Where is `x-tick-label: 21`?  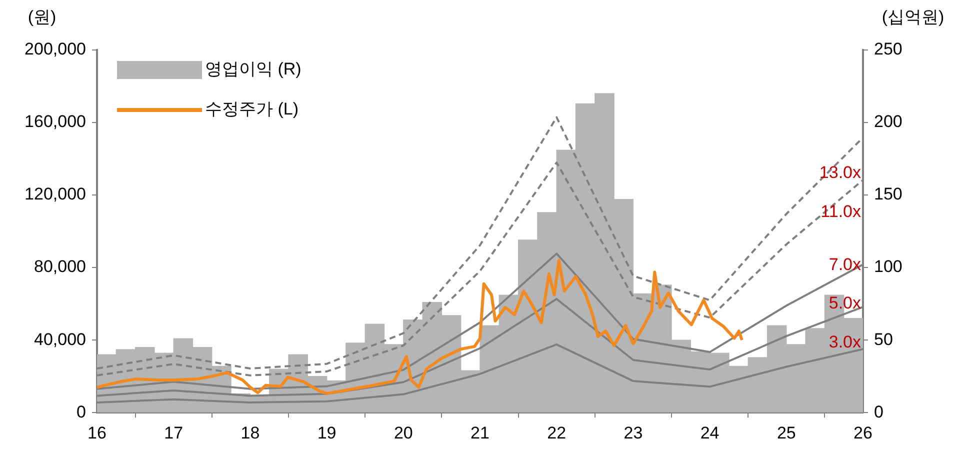 x-tick-label: 21 is located at coordinates (480, 432).